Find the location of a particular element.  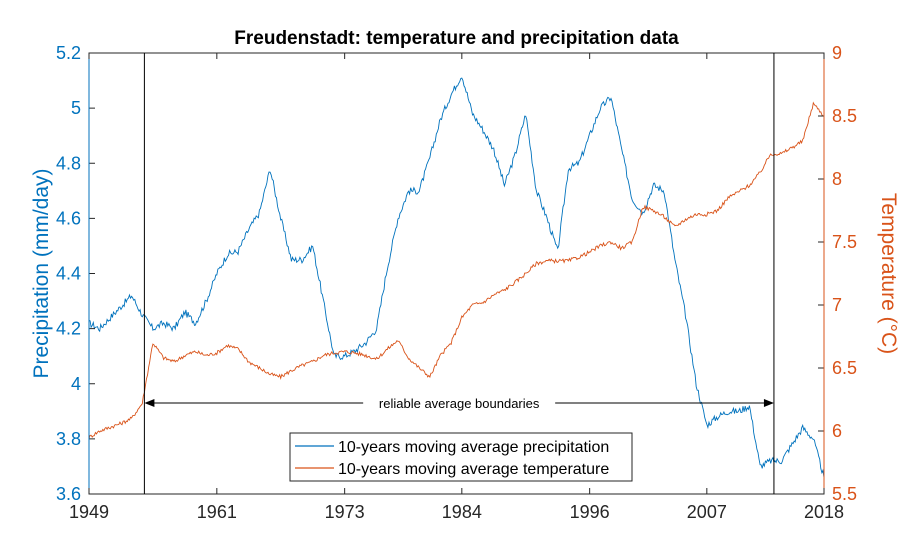

x-tick-label: 2018 is located at coordinates (824, 512).